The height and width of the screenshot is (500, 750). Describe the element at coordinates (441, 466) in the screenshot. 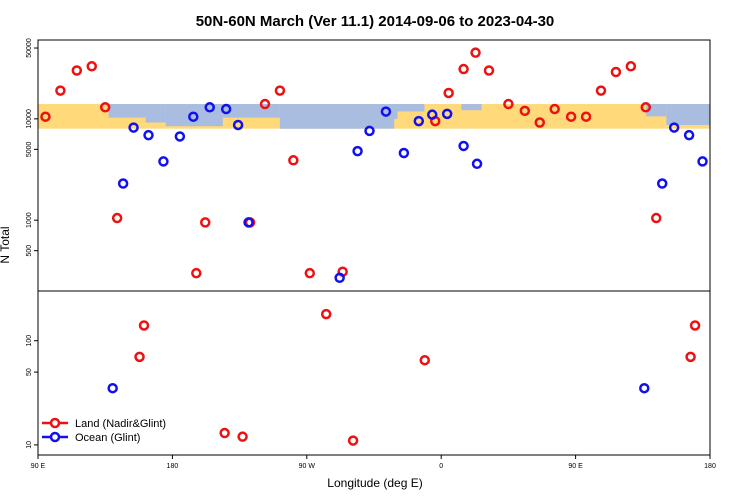

I see `x-tick-label: 0` at that location.